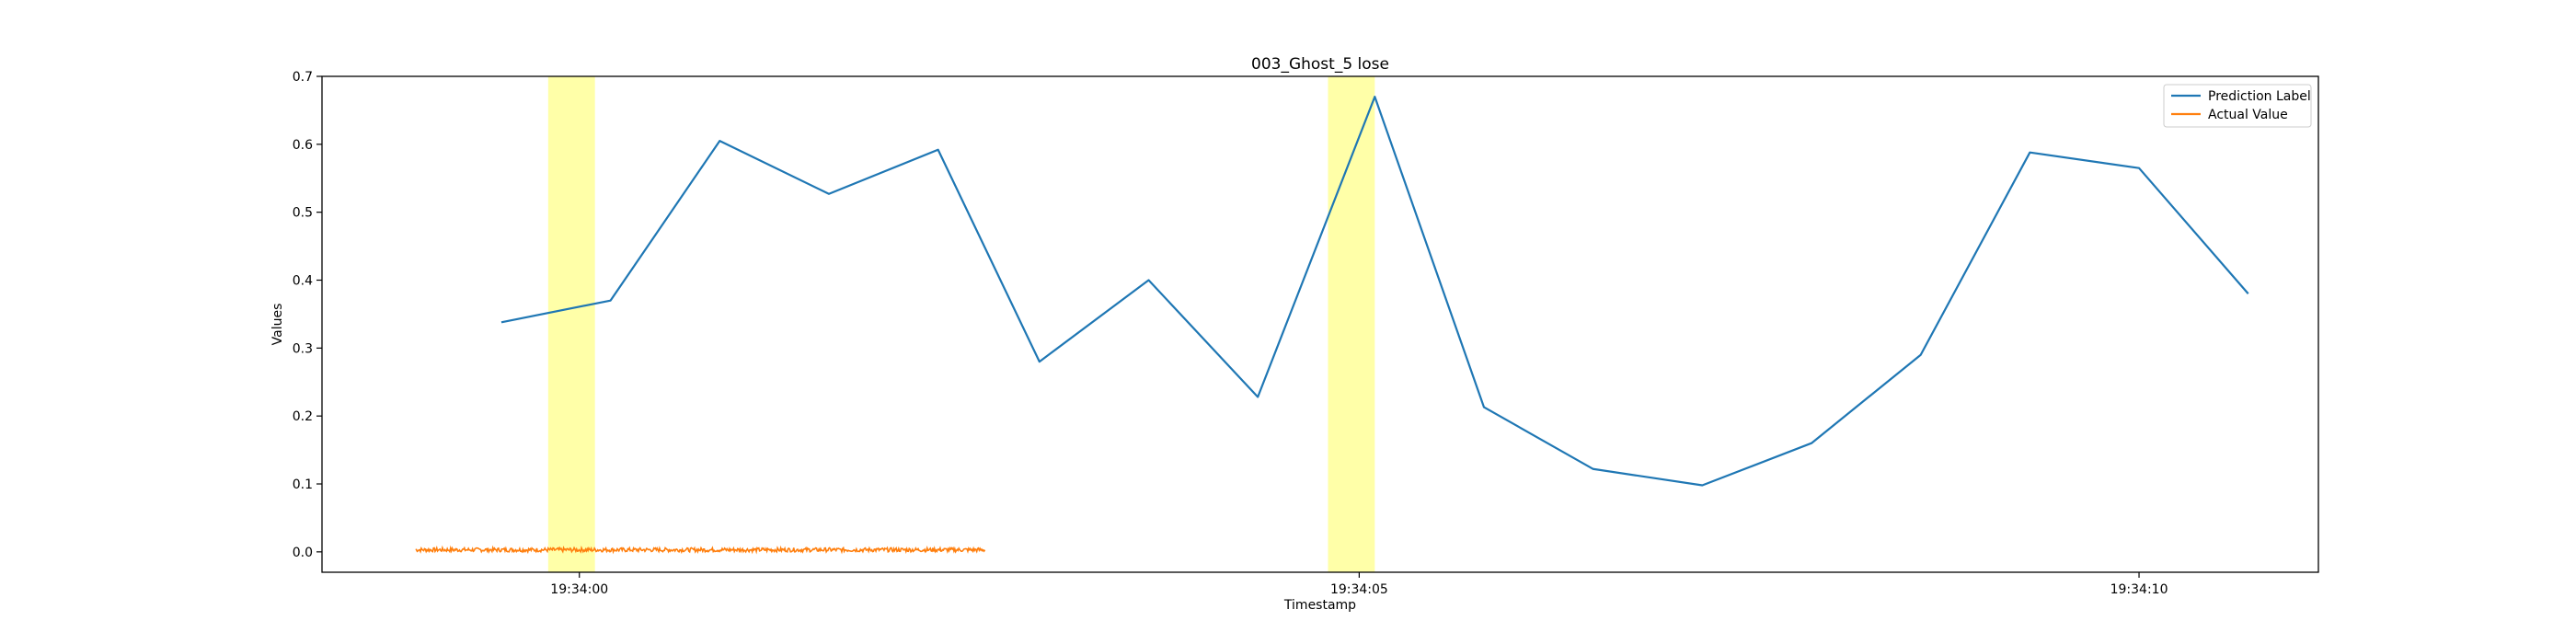 The width and height of the screenshot is (2576, 644). What do you see at coordinates (303, 281) in the screenshot?
I see `y-tick-label-5: 0.4` at bounding box center [303, 281].